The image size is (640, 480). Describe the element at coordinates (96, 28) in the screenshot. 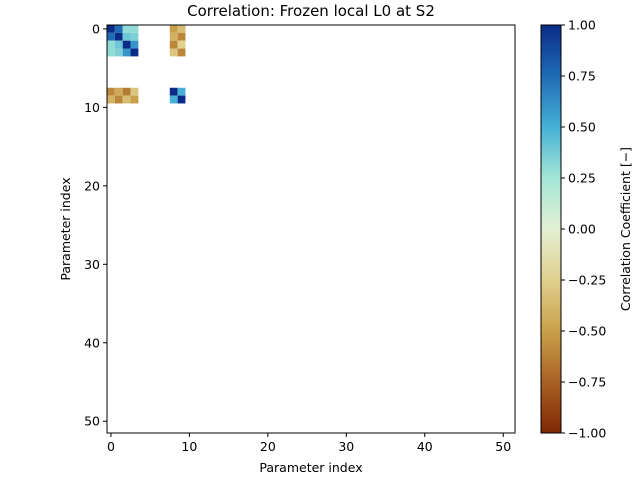

I see `y-tick-label: 0` at that location.